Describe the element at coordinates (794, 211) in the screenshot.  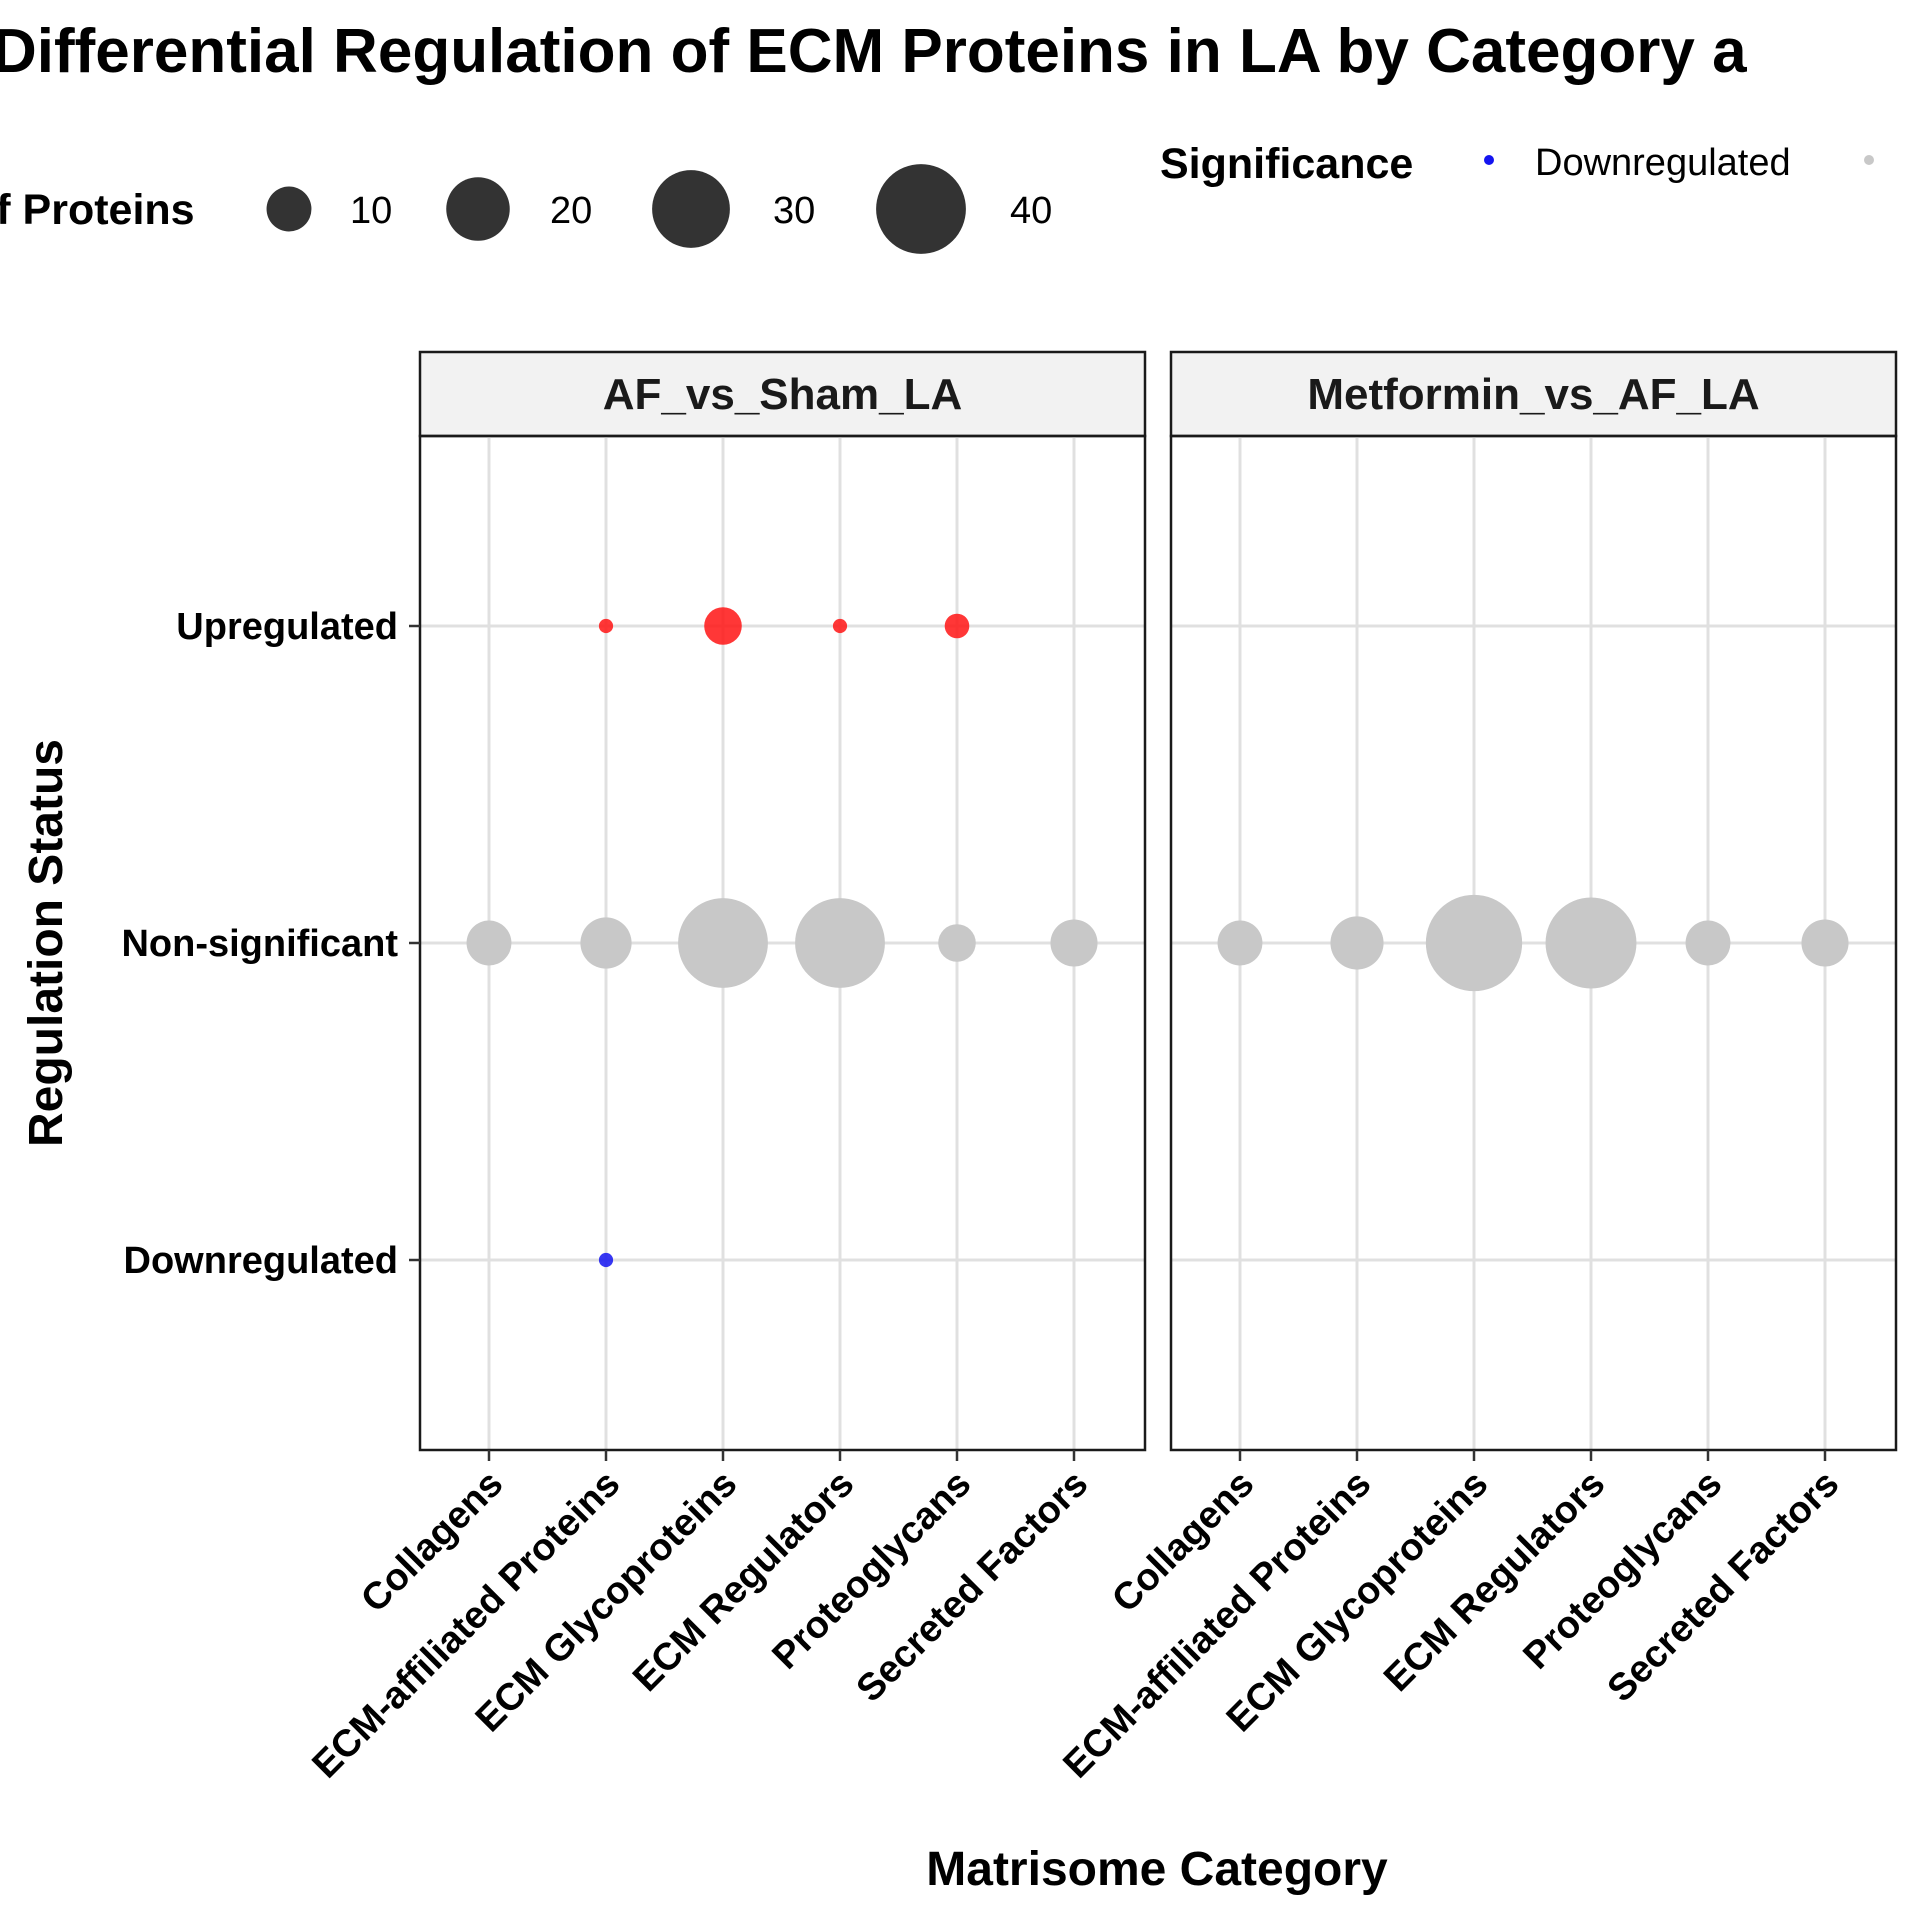
I see `size-legend-label: 30` at that location.